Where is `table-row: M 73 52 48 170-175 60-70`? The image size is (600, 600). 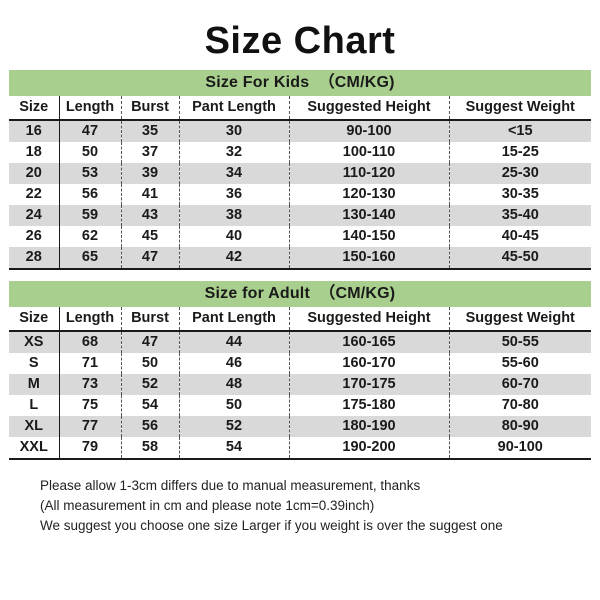 table-row: M 73 52 48 170-175 60-70 is located at coordinates (300, 384).